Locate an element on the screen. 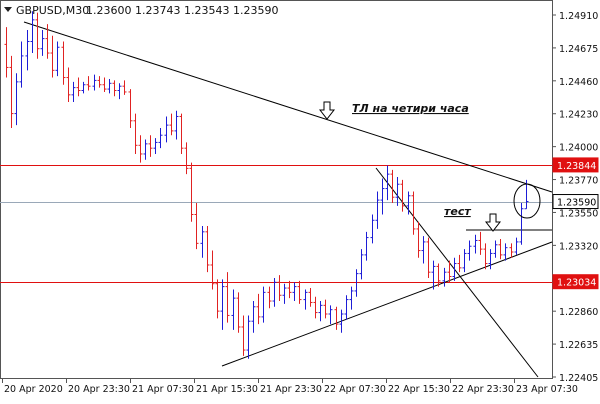  time-tick-label: 20 Apr 23:30 is located at coordinates (99, 389).